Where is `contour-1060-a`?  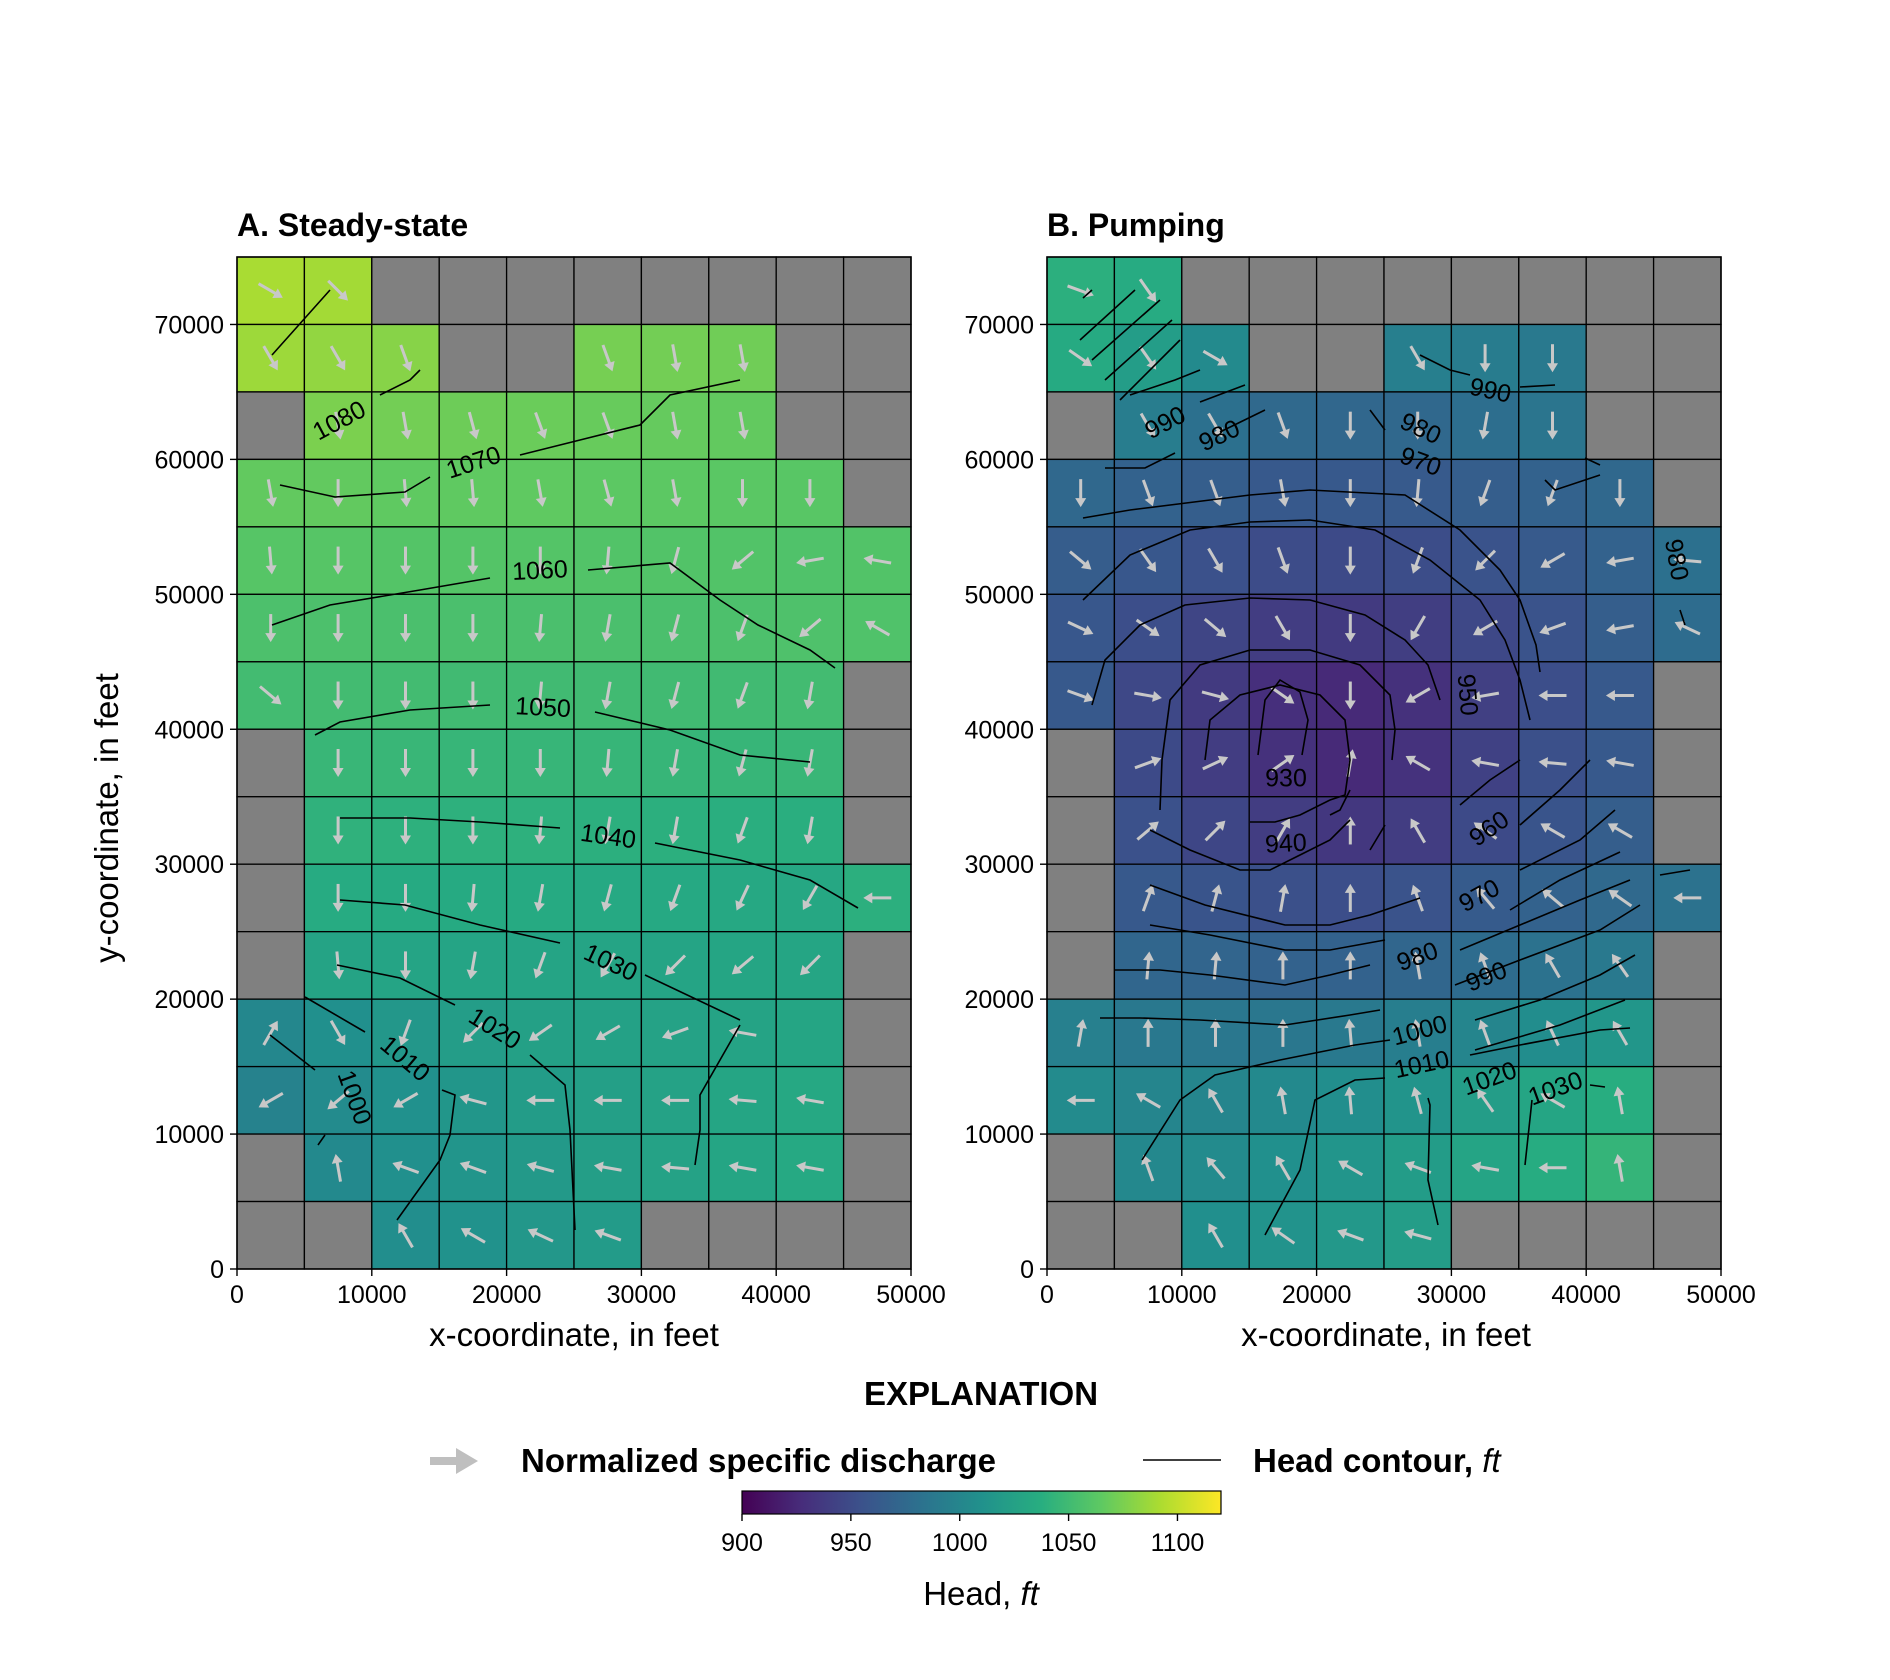
contour-1060-a is located at coordinates (553, 615).